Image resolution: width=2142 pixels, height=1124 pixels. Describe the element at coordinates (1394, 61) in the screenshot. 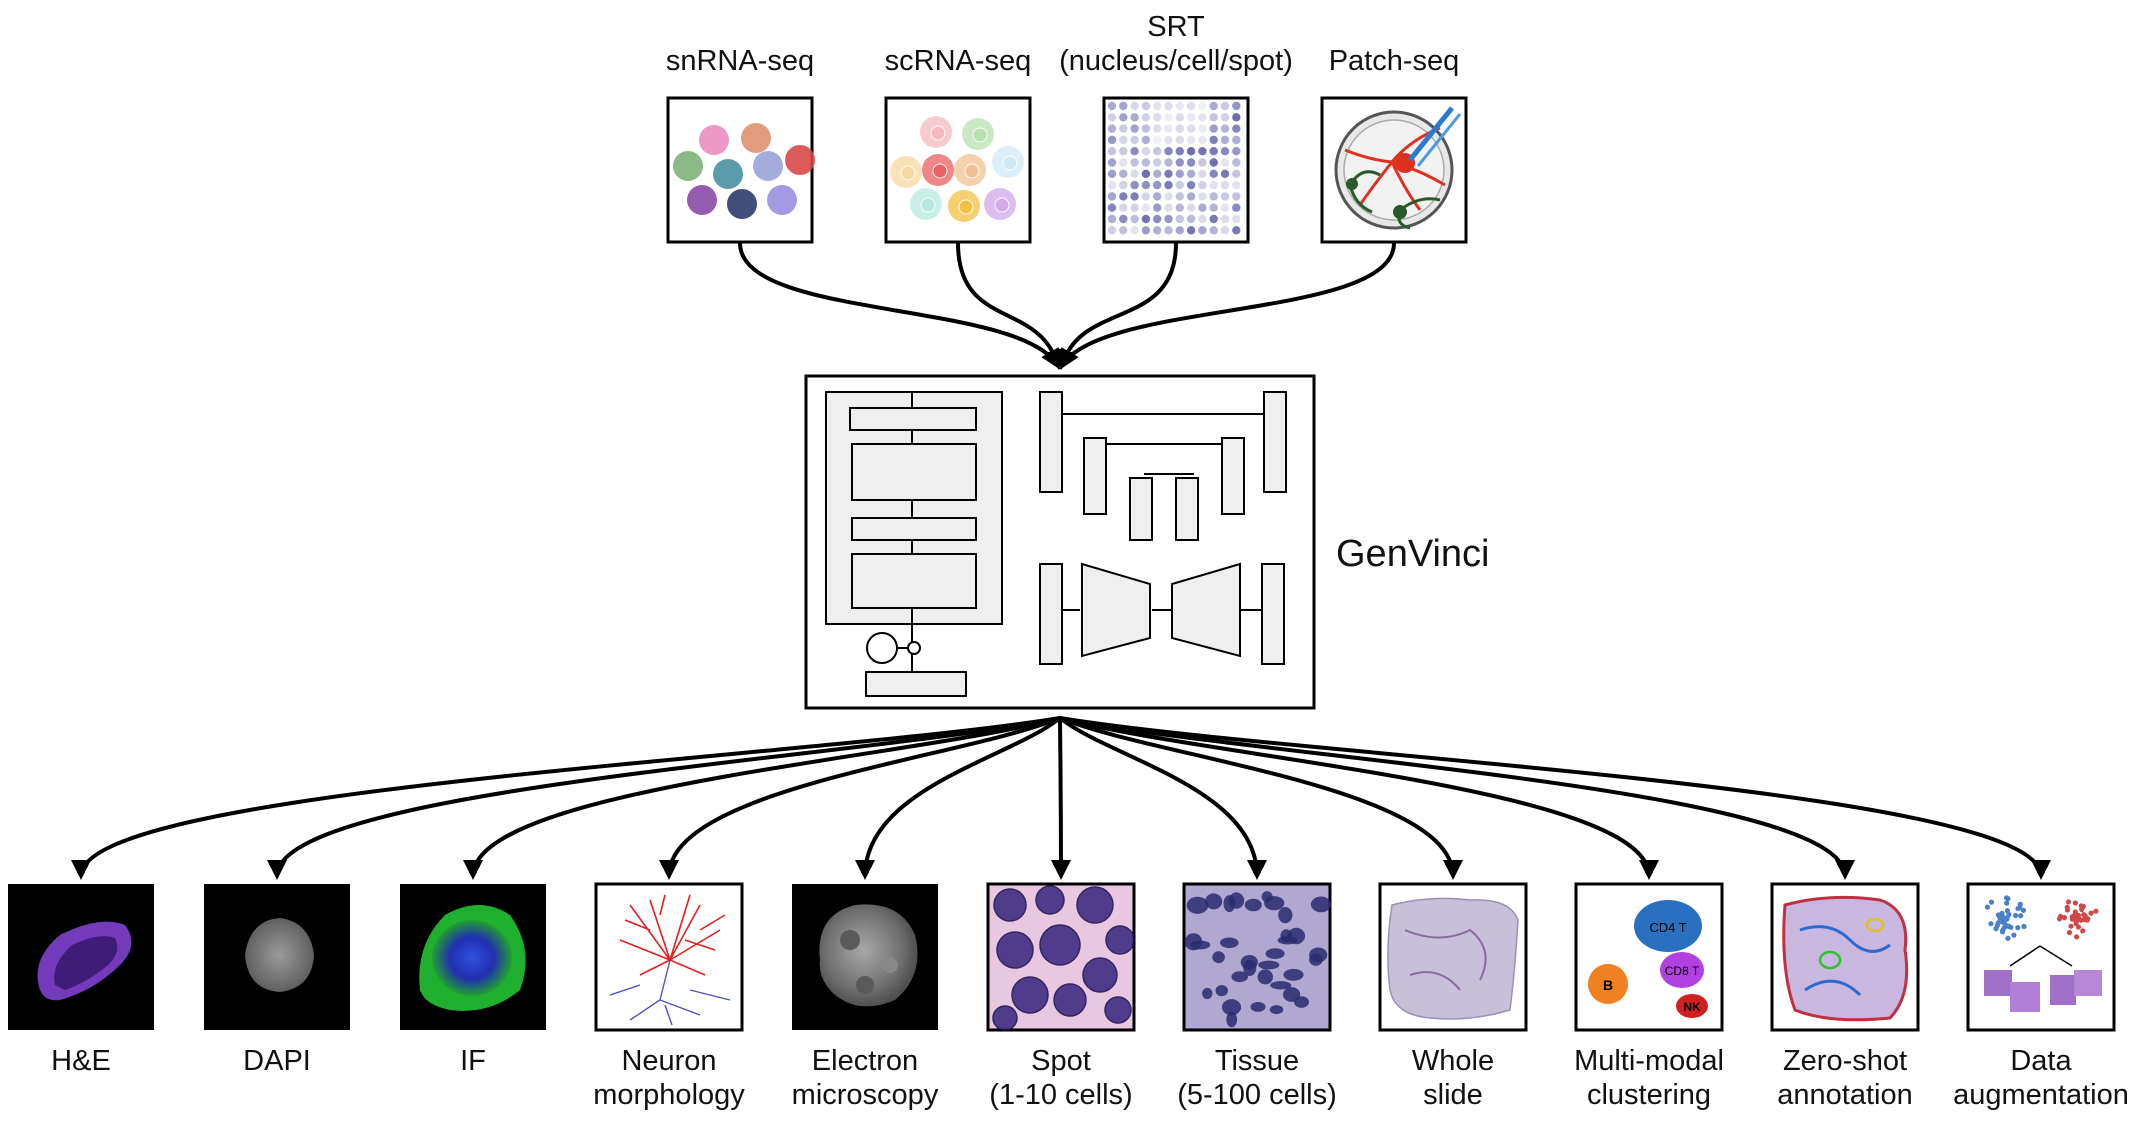

I see `input-label-patch: Patch-seq` at that location.